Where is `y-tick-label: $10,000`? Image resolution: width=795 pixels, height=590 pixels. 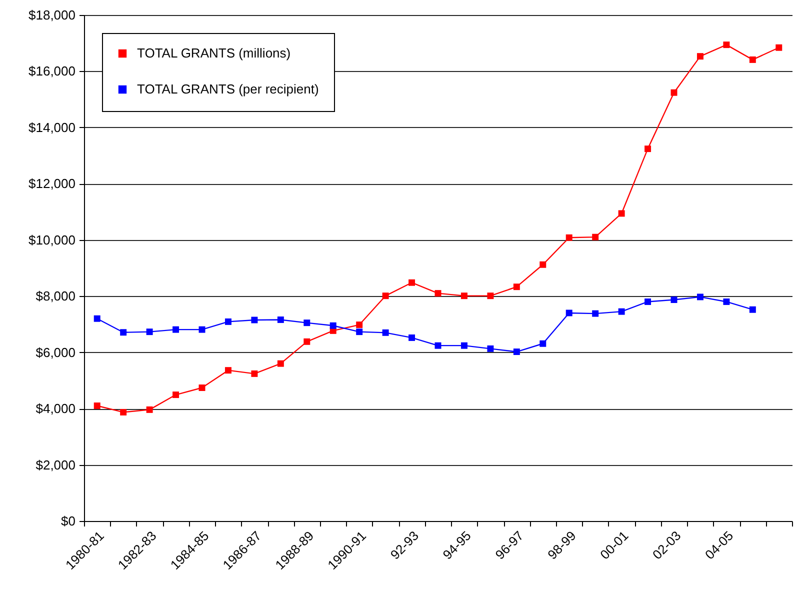 y-tick-label: $10,000 is located at coordinates (52, 240).